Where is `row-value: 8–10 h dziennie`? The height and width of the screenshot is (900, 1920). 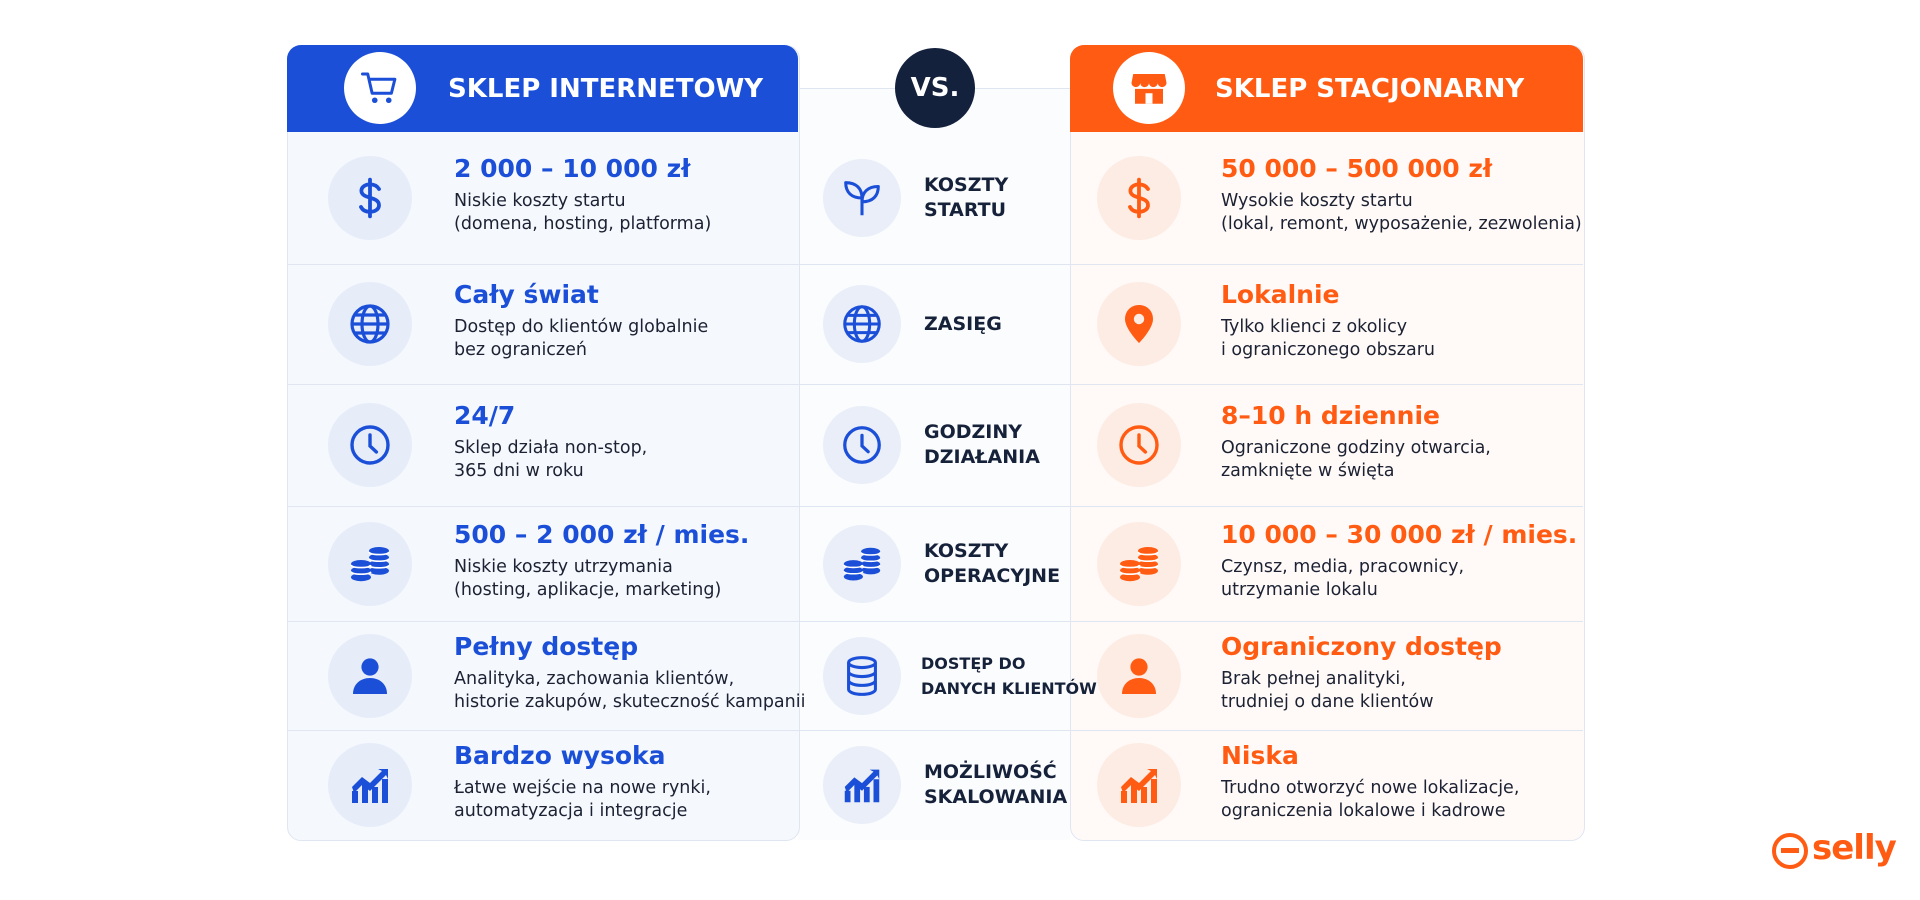
row-value: 8–10 h dziennie is located at coordinates (1330, 415).